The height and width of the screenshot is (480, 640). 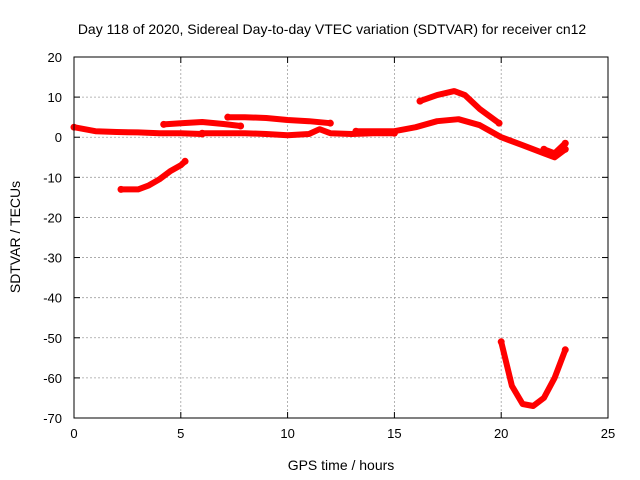 I want to click on series-arc-c-start-marker, so click(x=164, y=124).